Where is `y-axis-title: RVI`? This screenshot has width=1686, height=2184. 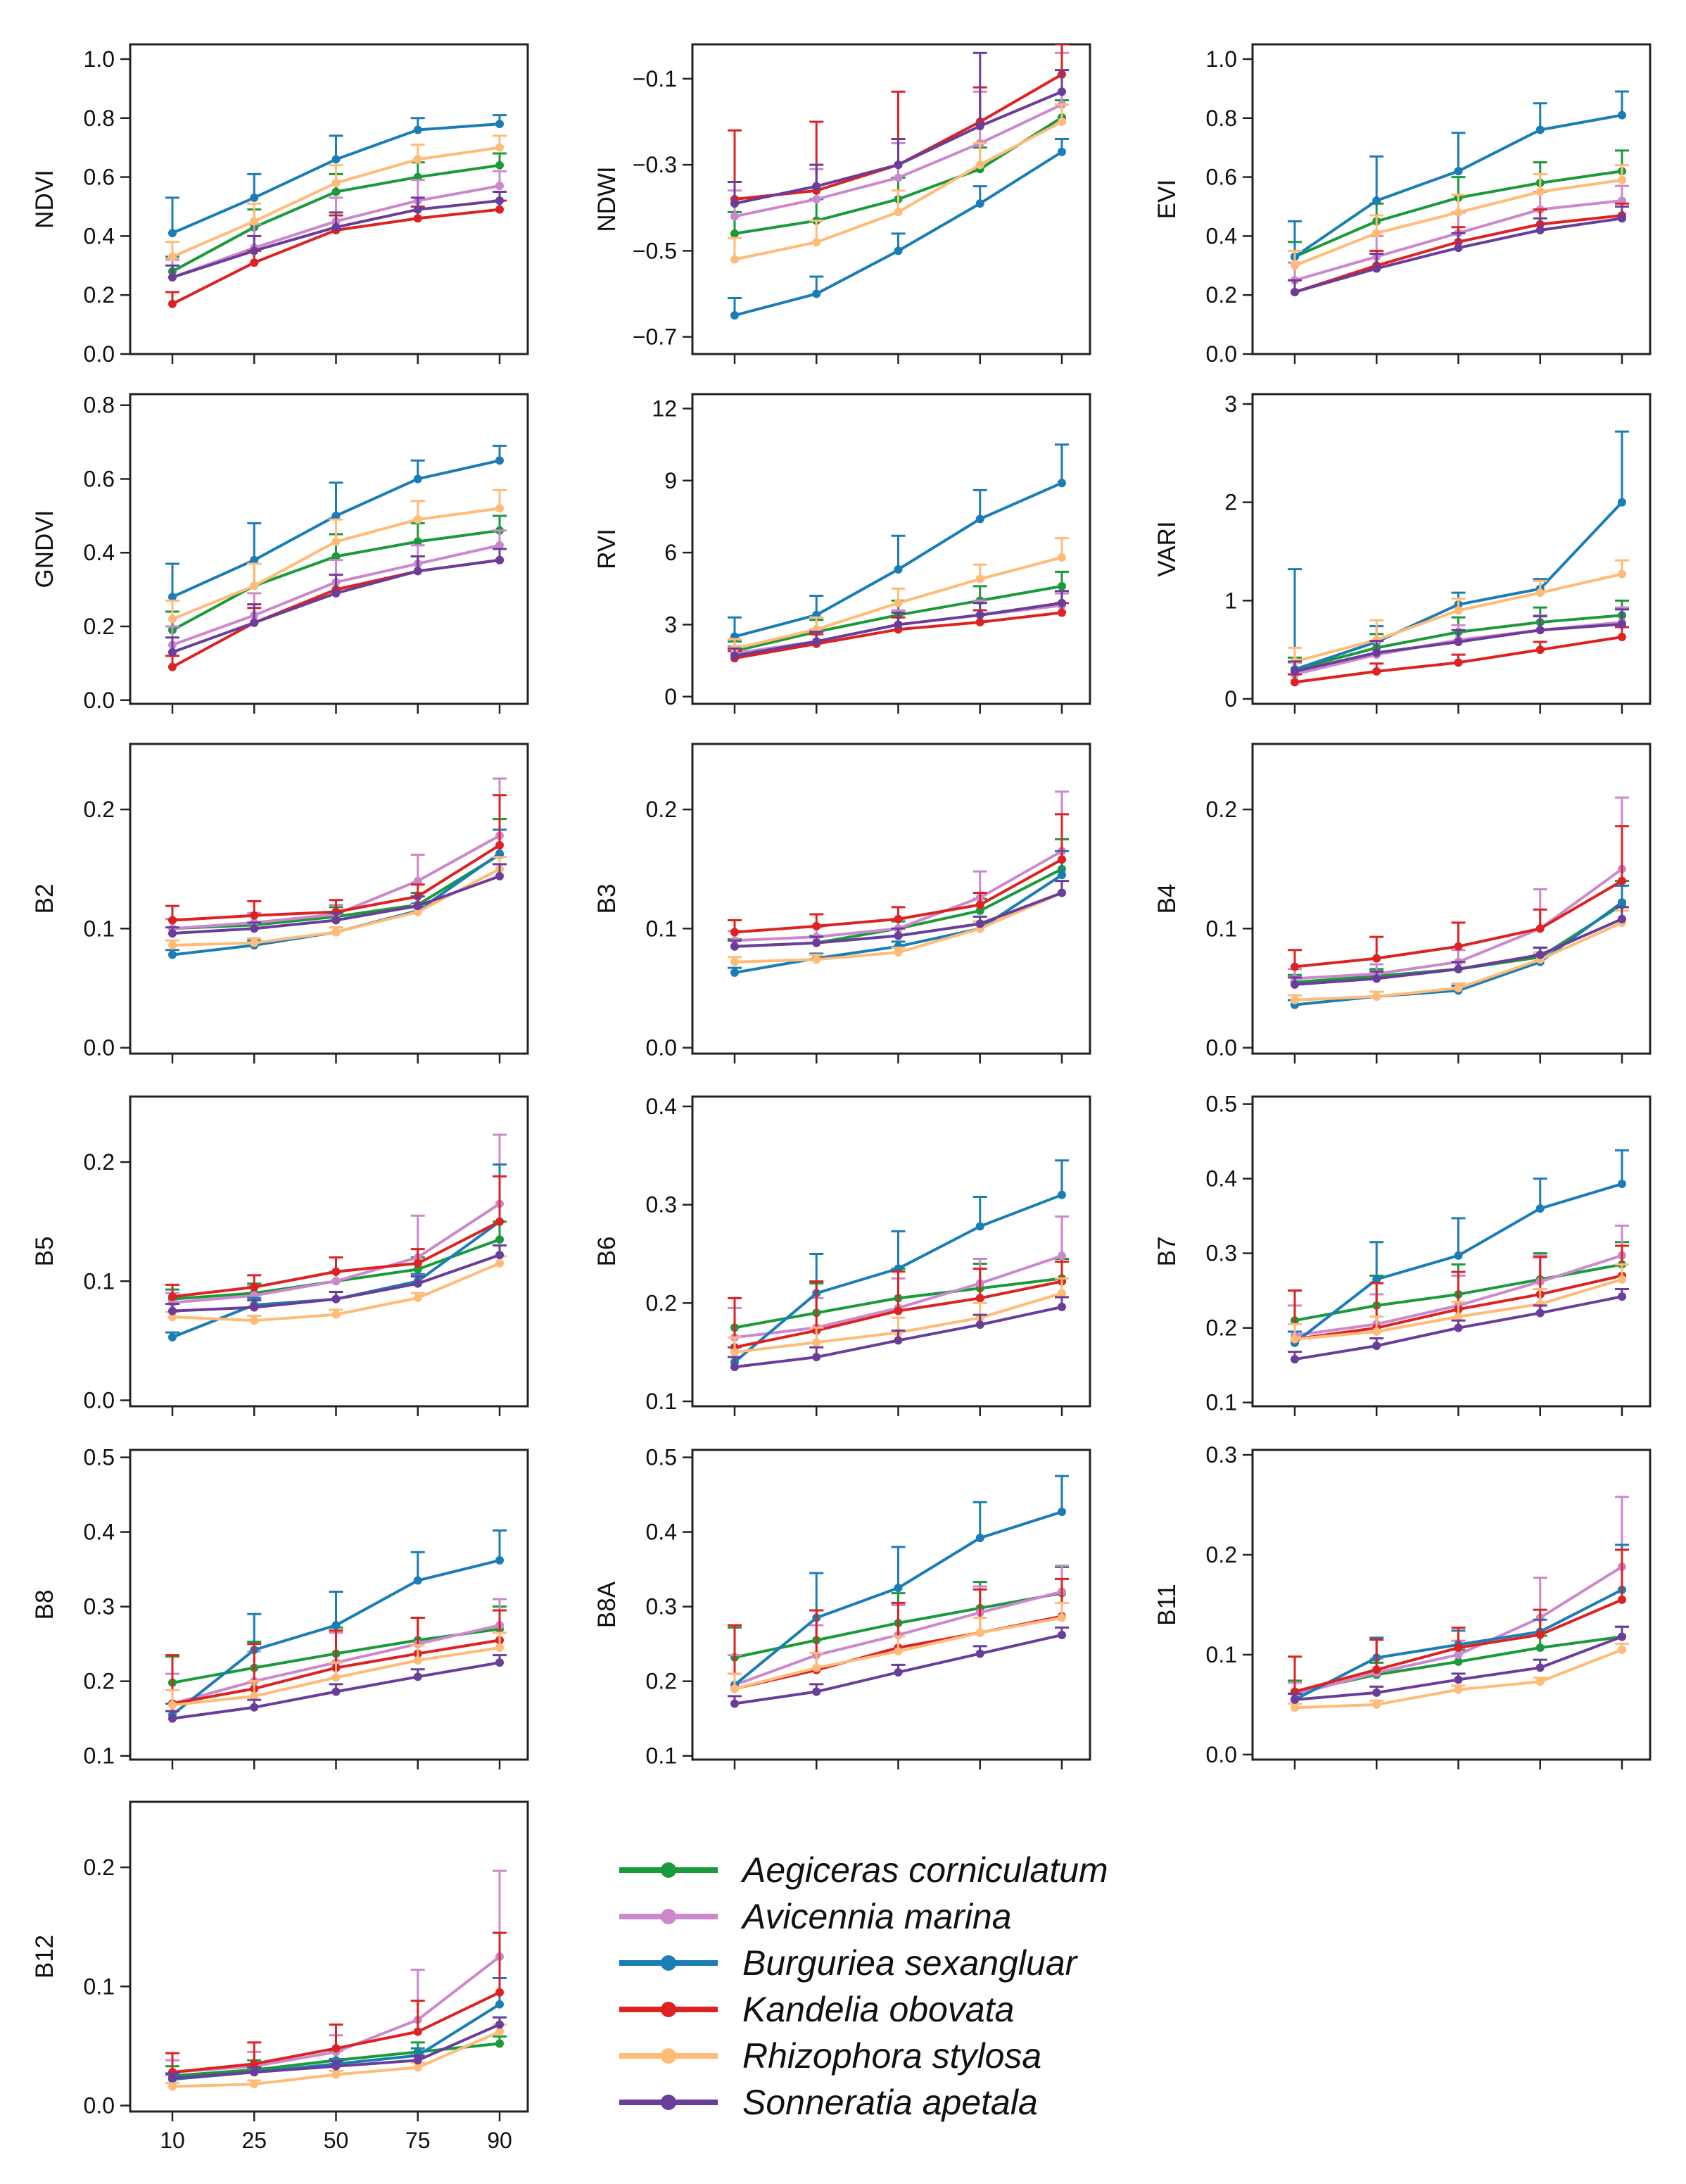
y-axis-title: RVI is located at coordinates (607, 549).